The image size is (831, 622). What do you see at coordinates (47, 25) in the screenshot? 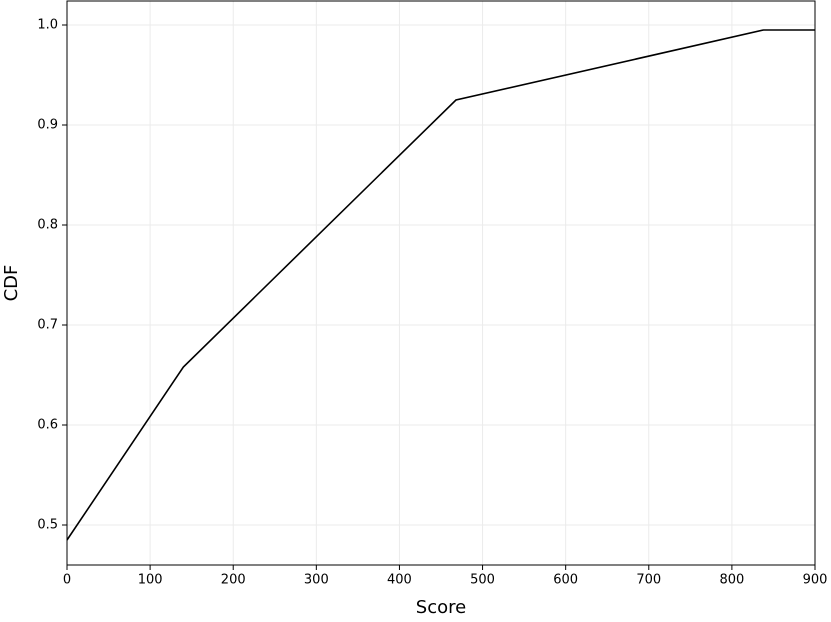
I see `y-tick-label: 1.0` at bounding box center [47, 25].